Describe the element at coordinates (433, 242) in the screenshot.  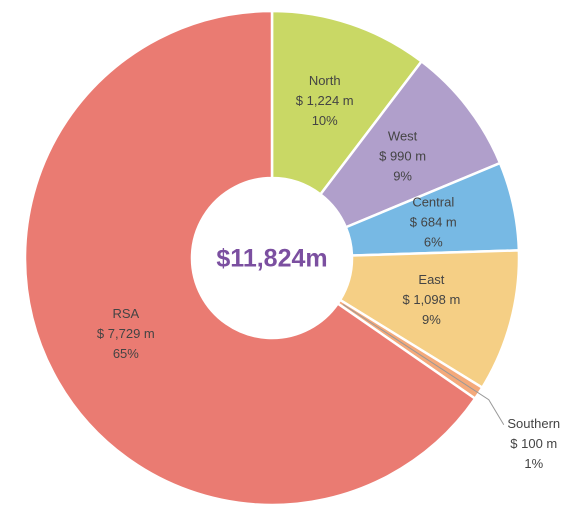
I see `percentage-label: 6%` at that location.